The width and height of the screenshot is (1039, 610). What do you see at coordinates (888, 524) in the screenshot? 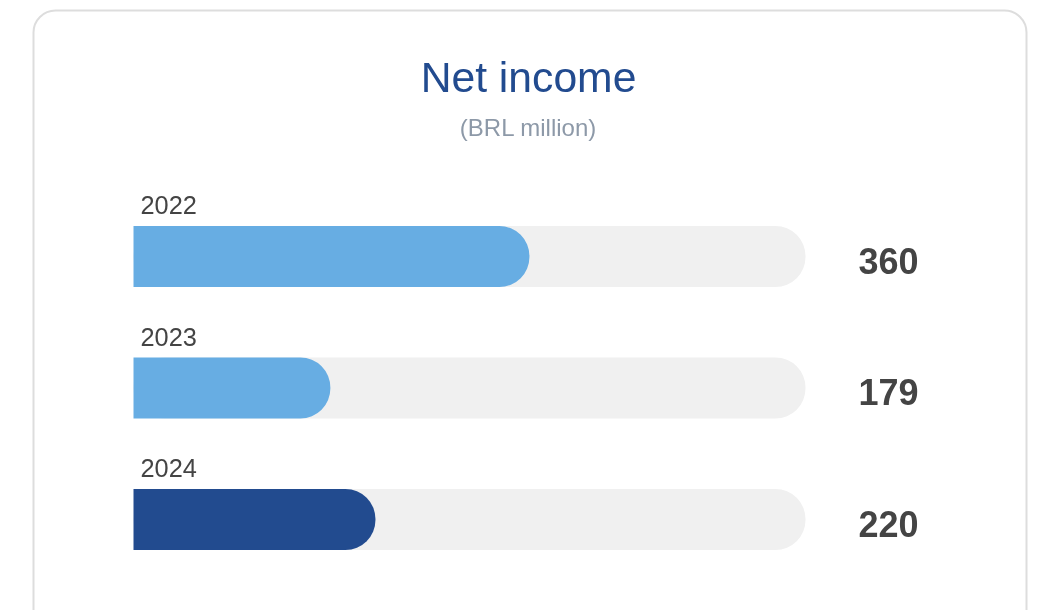
I see `data-label: 220` at bounding box center [888, 524].